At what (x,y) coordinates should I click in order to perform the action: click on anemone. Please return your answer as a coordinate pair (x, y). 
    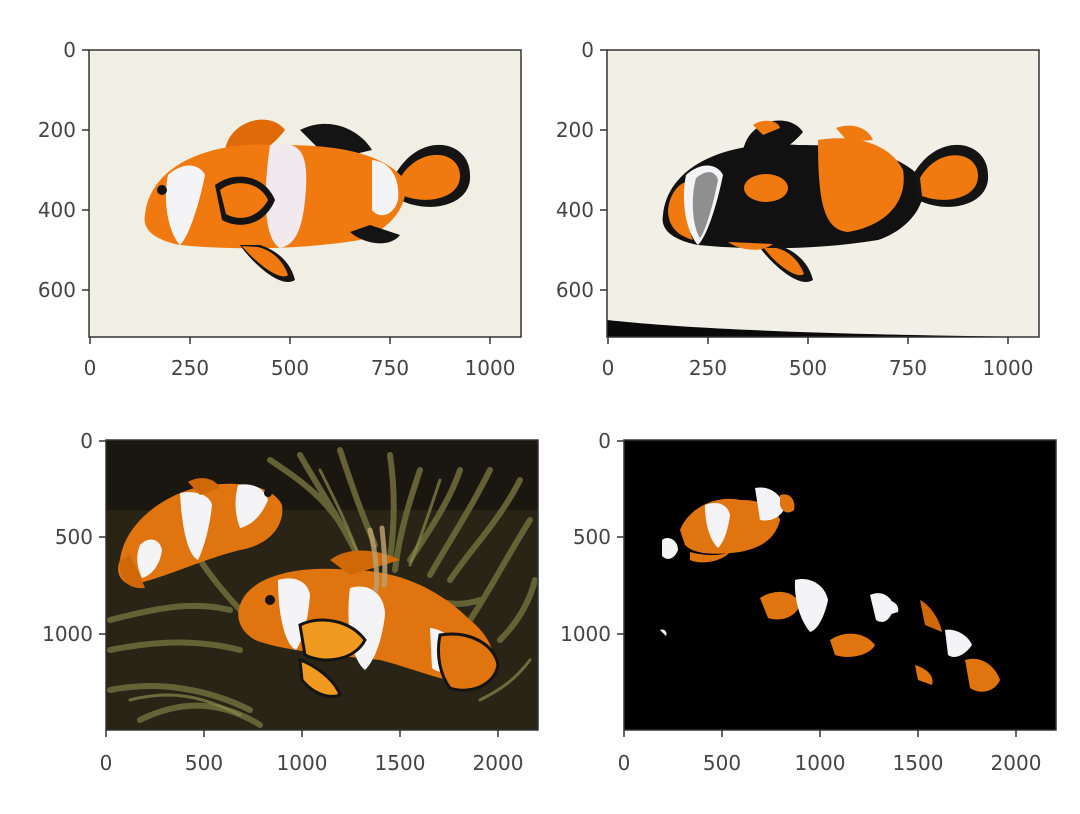
    Looking at the image, I should click on (322, 587).